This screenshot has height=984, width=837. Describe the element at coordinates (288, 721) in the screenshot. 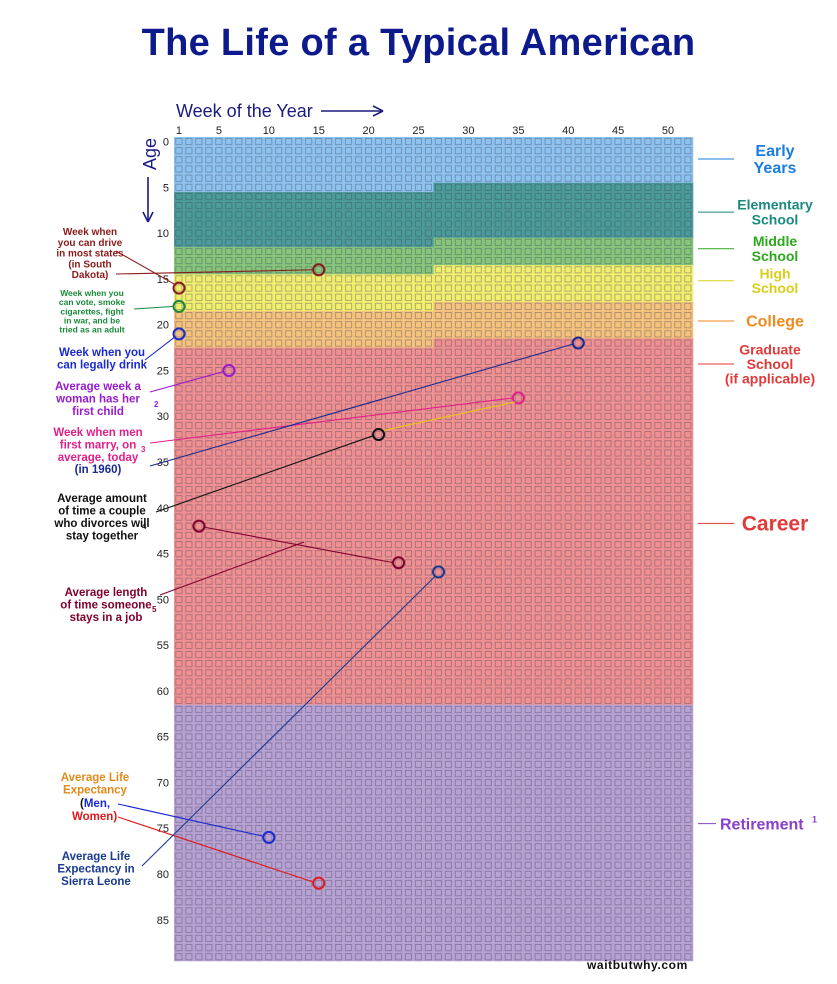

I see `leader-sierra-leone` at that location.